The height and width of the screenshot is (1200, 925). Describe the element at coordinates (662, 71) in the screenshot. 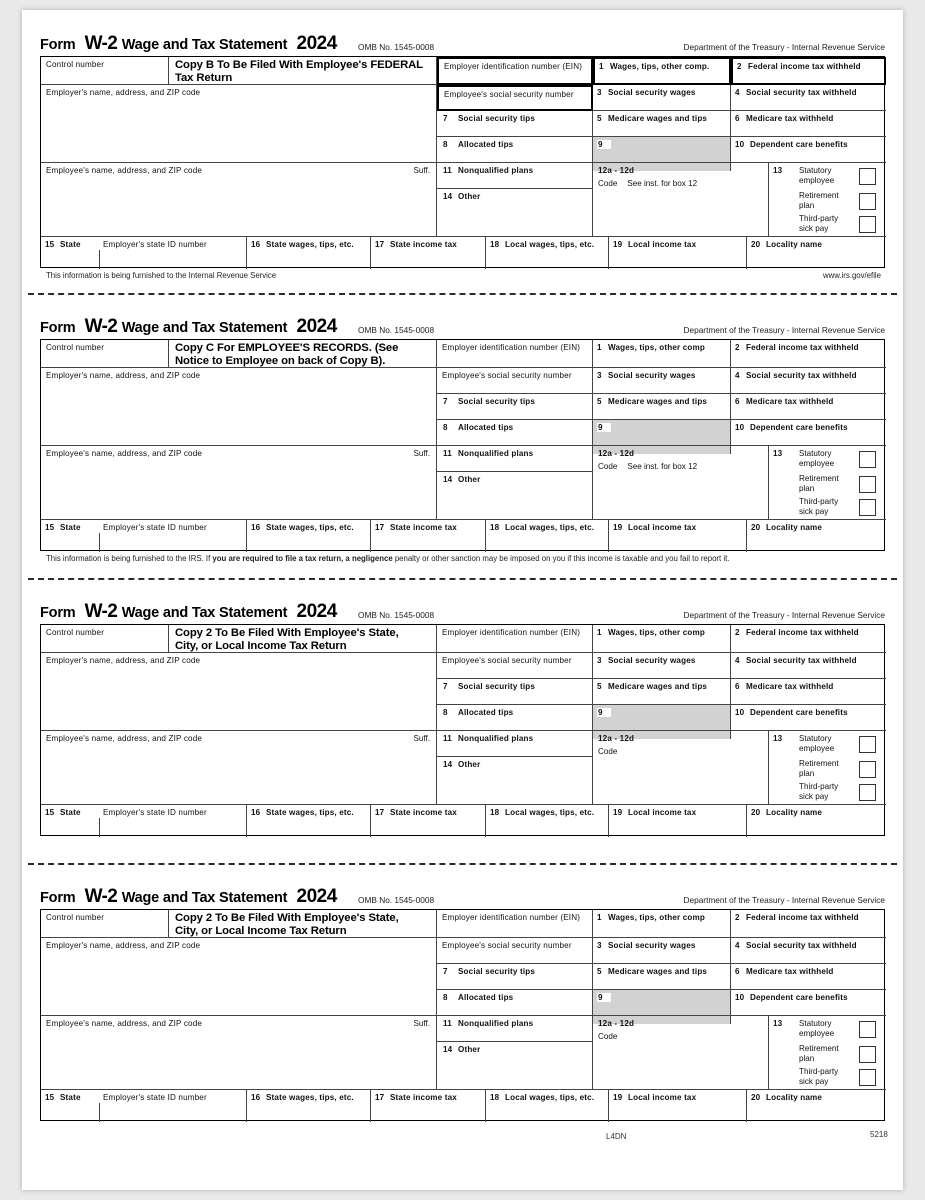

I see `box1-wages-cell: 1 Wages, tips, other comp.` at that location.